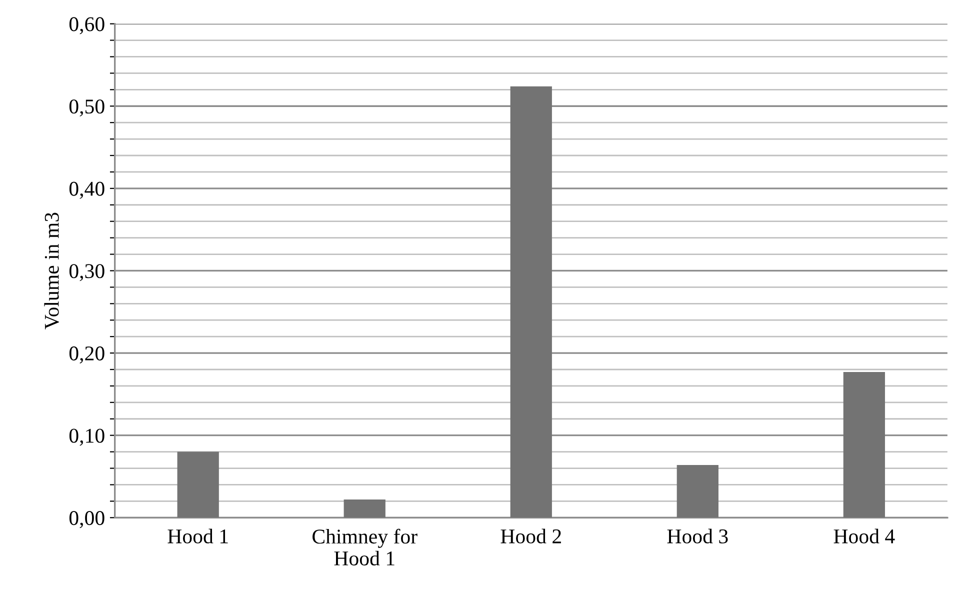 Image resolution: width=957 pixels, height=595 pixels. Describe the element at coordinates (864, 536) in the screenshot. I see `x-tick-label: Hood 4` at that location.